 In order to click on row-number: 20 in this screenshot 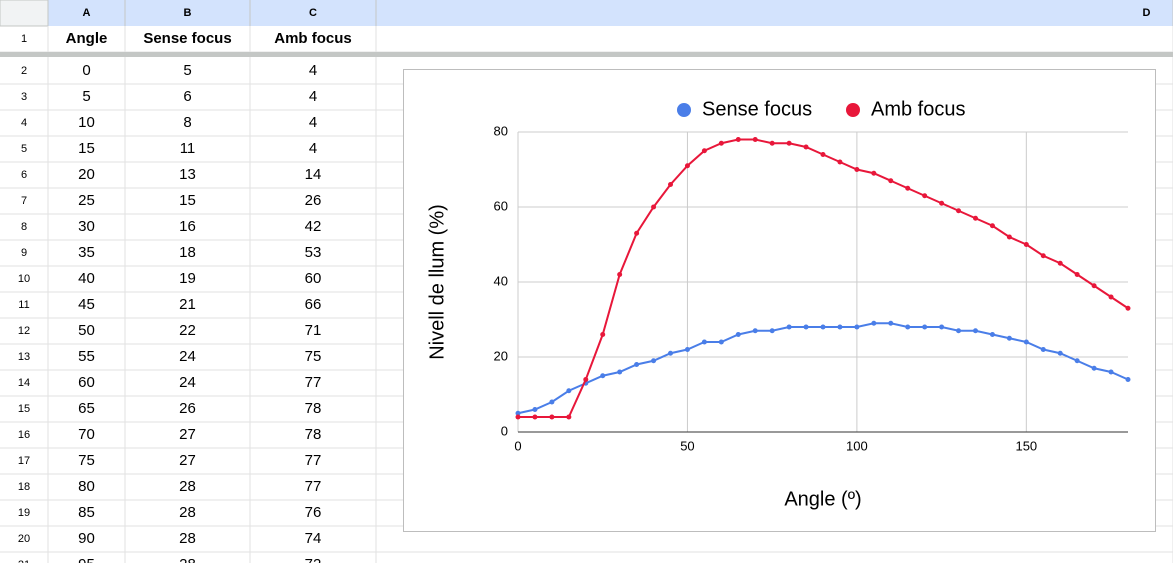, I will do `click(24, 539)`.